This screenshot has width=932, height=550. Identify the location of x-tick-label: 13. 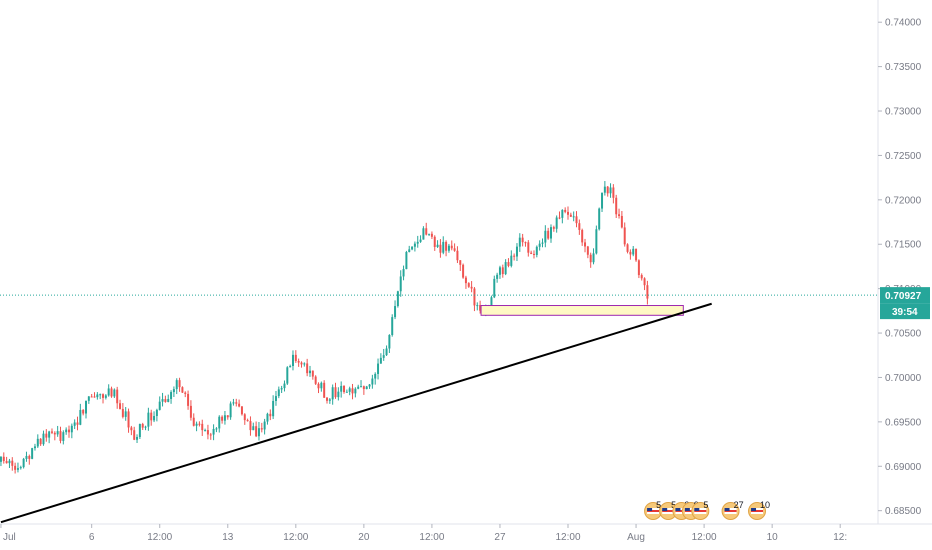
(228, 537).